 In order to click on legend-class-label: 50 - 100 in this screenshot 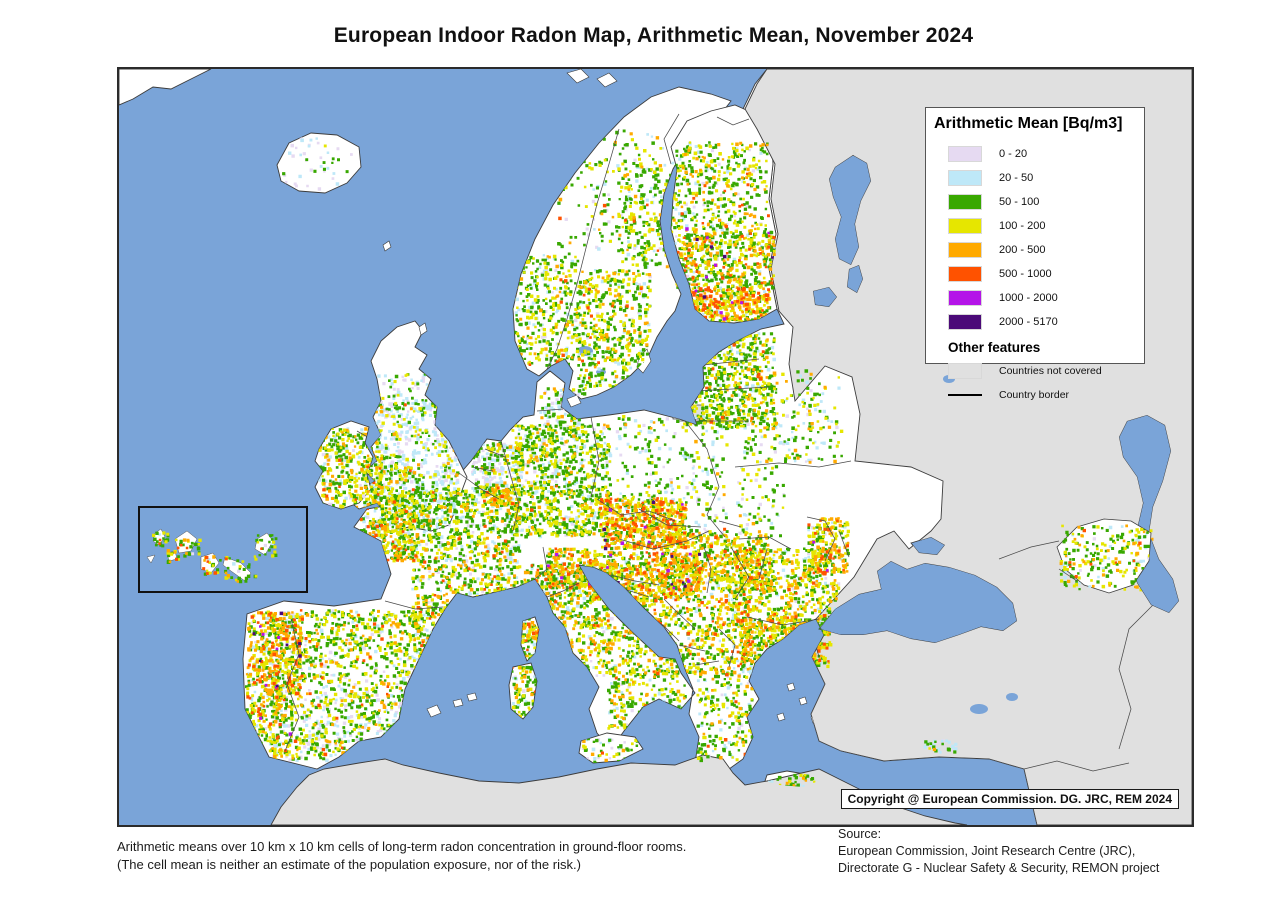, I will do `click(1019, 202)`.